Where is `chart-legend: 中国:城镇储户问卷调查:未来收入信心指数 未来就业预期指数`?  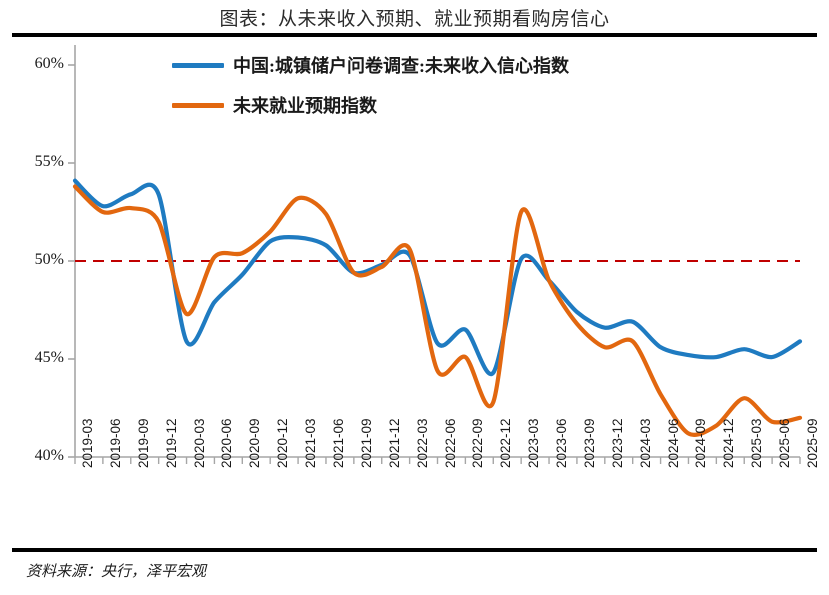
chart-legend: 中国:城镇储户问卷调查:未来收入信心指数 未来就业预期指数 is located at coordinates (370, 92).